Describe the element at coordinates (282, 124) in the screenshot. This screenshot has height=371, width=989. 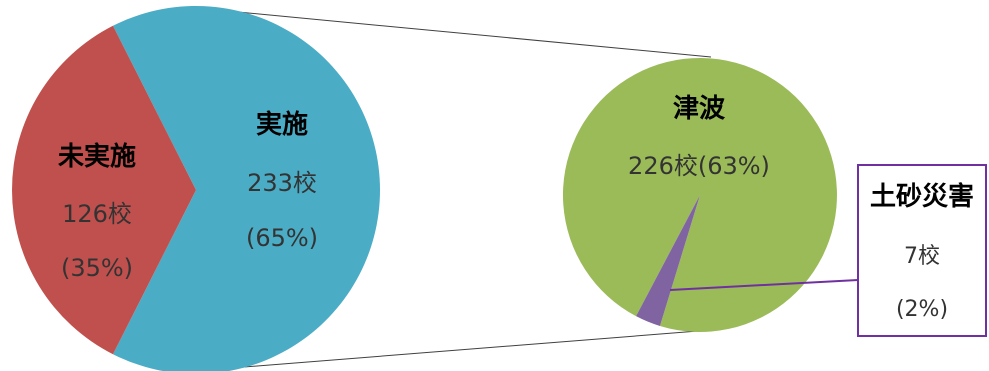
I see `slice-label-implemented: 実施` at that location.